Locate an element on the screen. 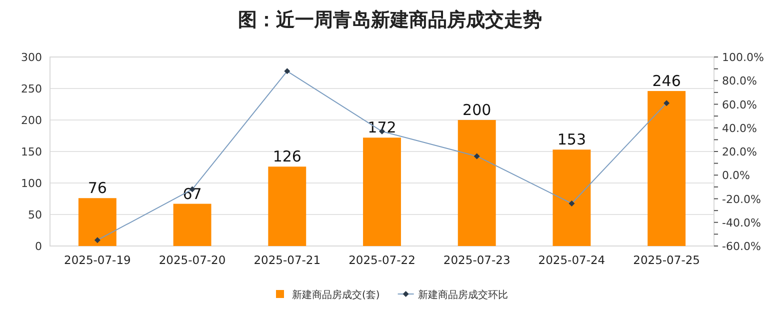 Image resolution: width=780 pixels, height=328 pixels. y-tick-label: 150 is located at coordinates (31, 152).